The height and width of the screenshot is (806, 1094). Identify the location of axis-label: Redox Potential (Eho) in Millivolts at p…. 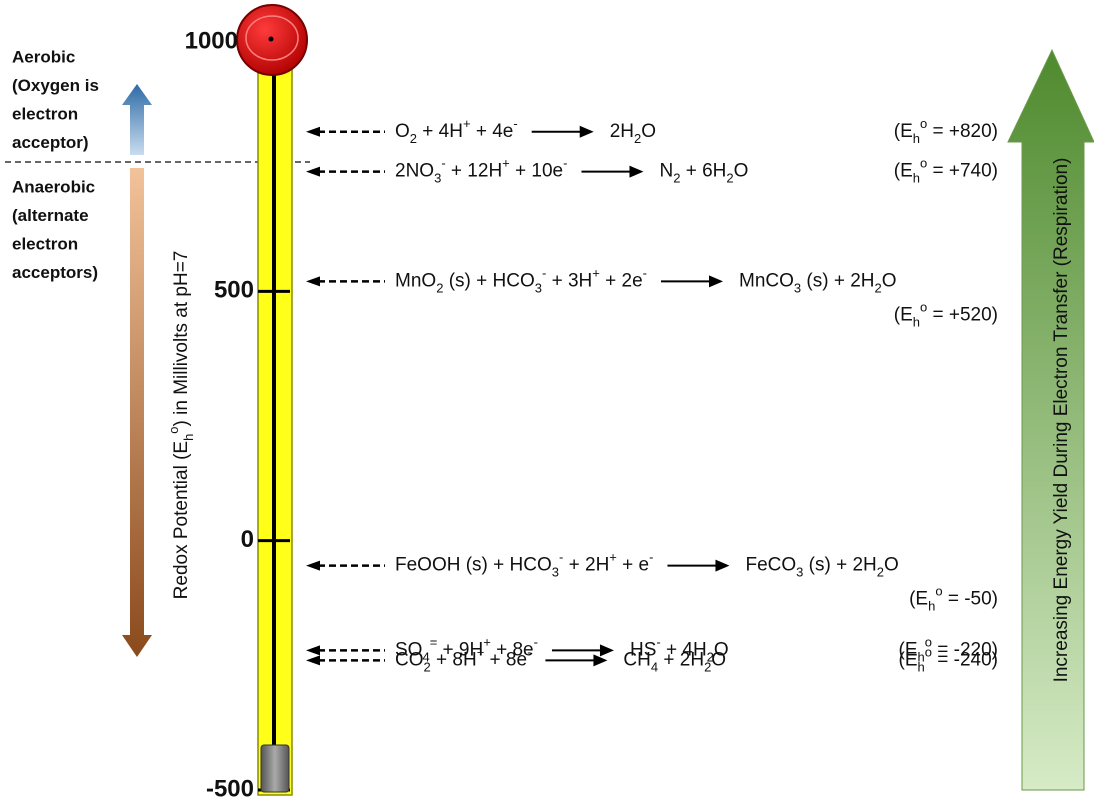
(181, 425).